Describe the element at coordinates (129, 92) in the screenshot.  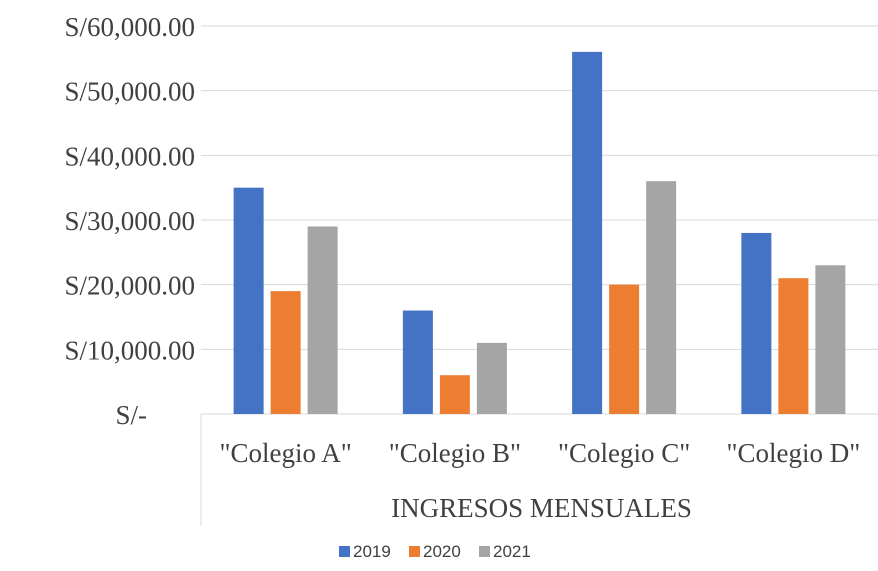
I see `y-tick-label: S/50,000.00` at that location.